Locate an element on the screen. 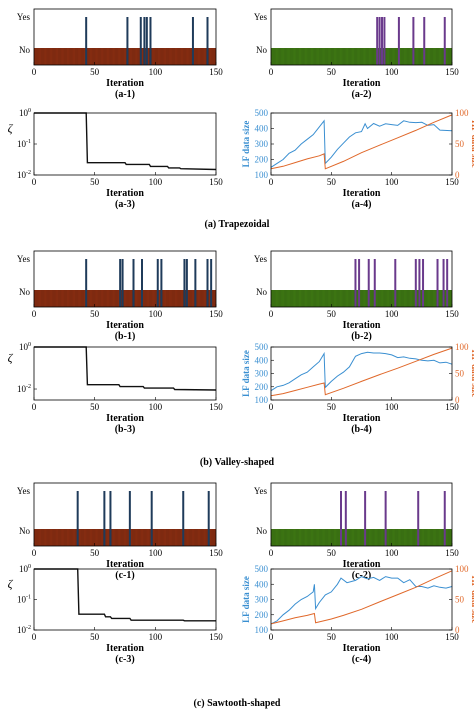 The height and width of the screenshot is (711, 474). ytick-label: 500 is located at coordinates (262, 113).